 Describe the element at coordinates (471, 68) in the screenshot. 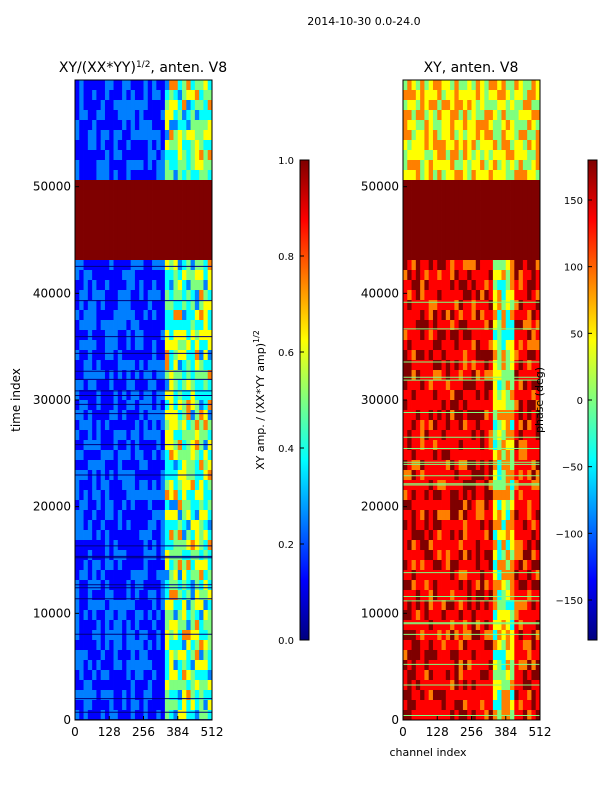

I see `phase-title: XY, anten. V8` at that location.